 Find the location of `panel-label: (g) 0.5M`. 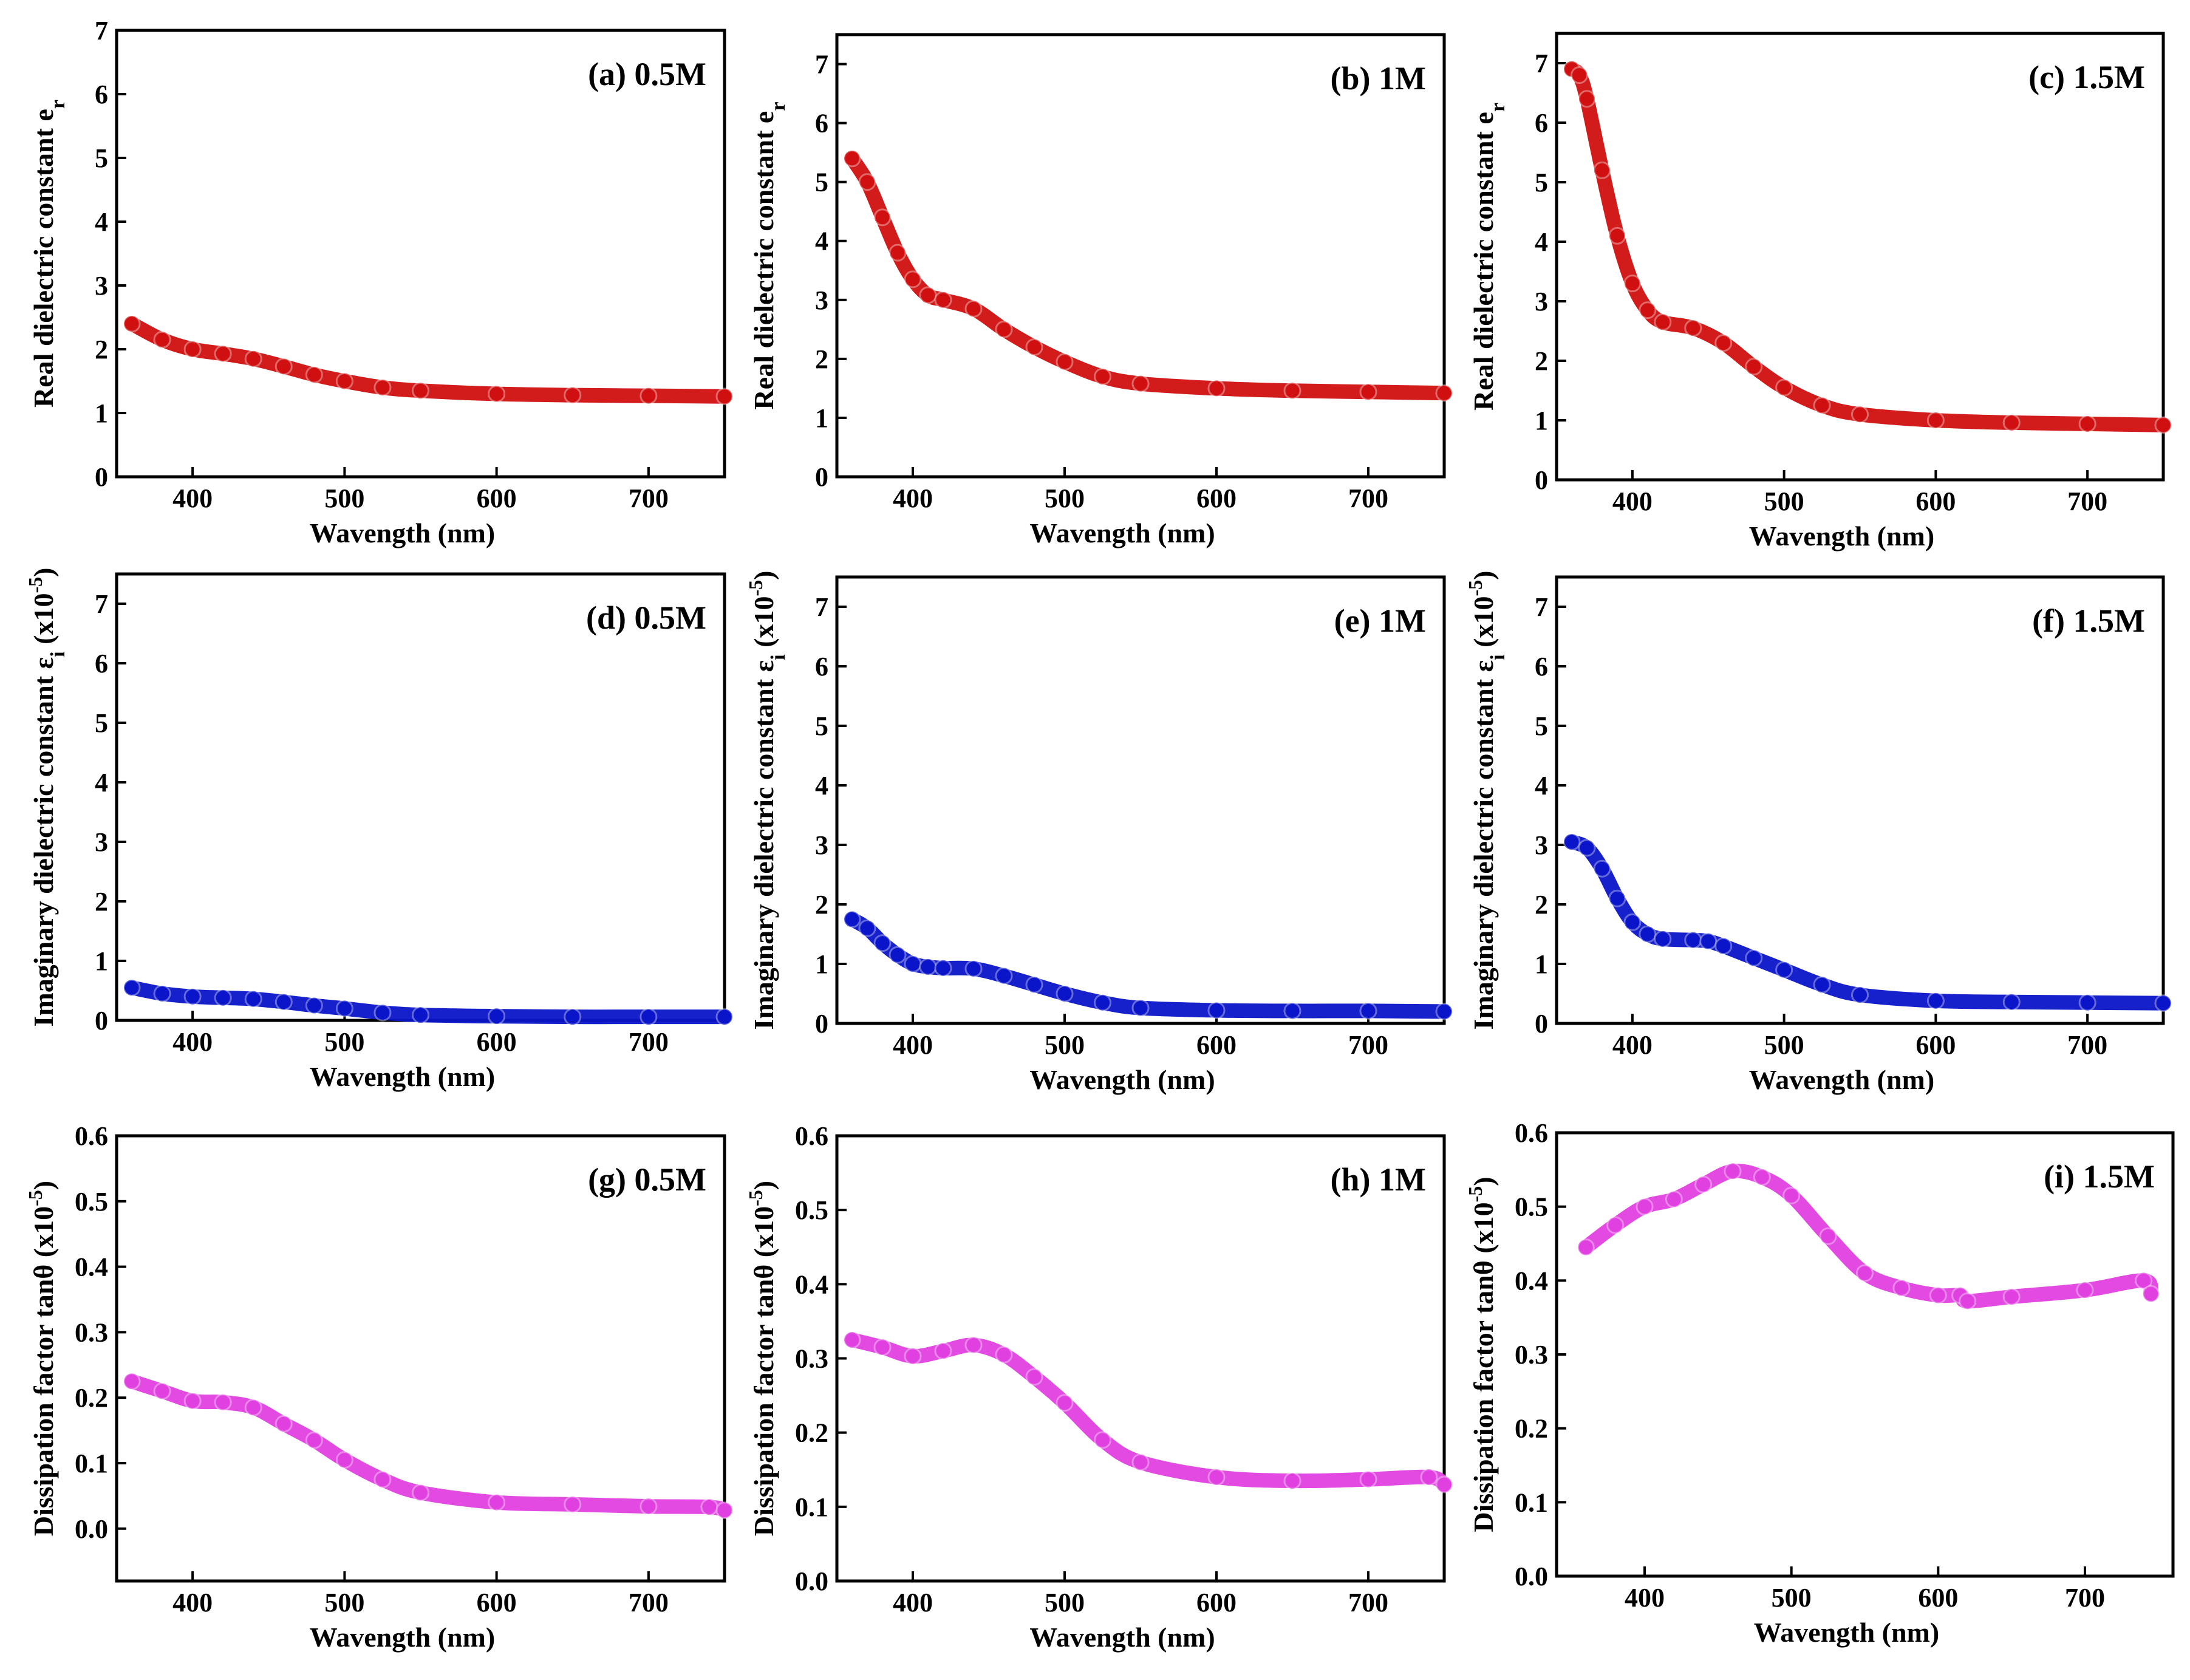

panel-label: (g) 0.5M is located at coordinates (647, 1179).